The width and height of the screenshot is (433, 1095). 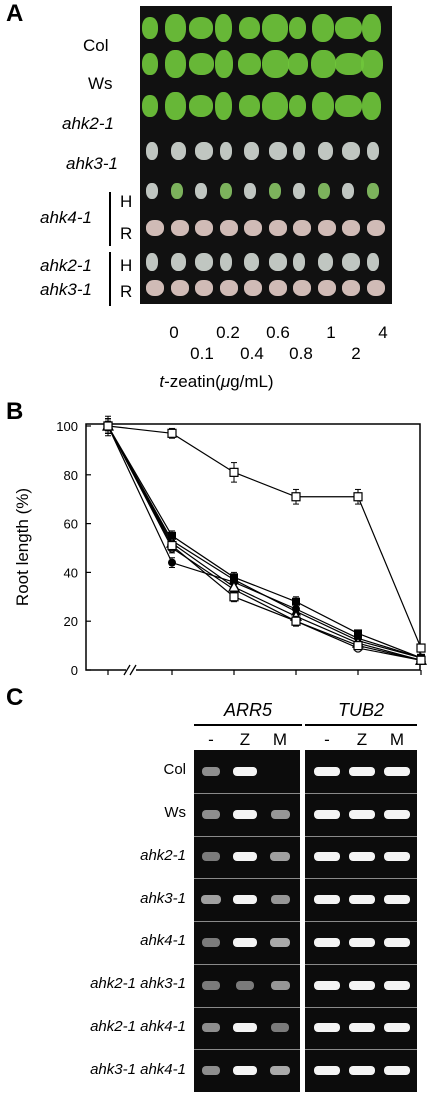 What do you see at coordinates (22, 547) in the screenshot?
I see `y-axis-label: Root length (%)` at bounding box center [22, 547].